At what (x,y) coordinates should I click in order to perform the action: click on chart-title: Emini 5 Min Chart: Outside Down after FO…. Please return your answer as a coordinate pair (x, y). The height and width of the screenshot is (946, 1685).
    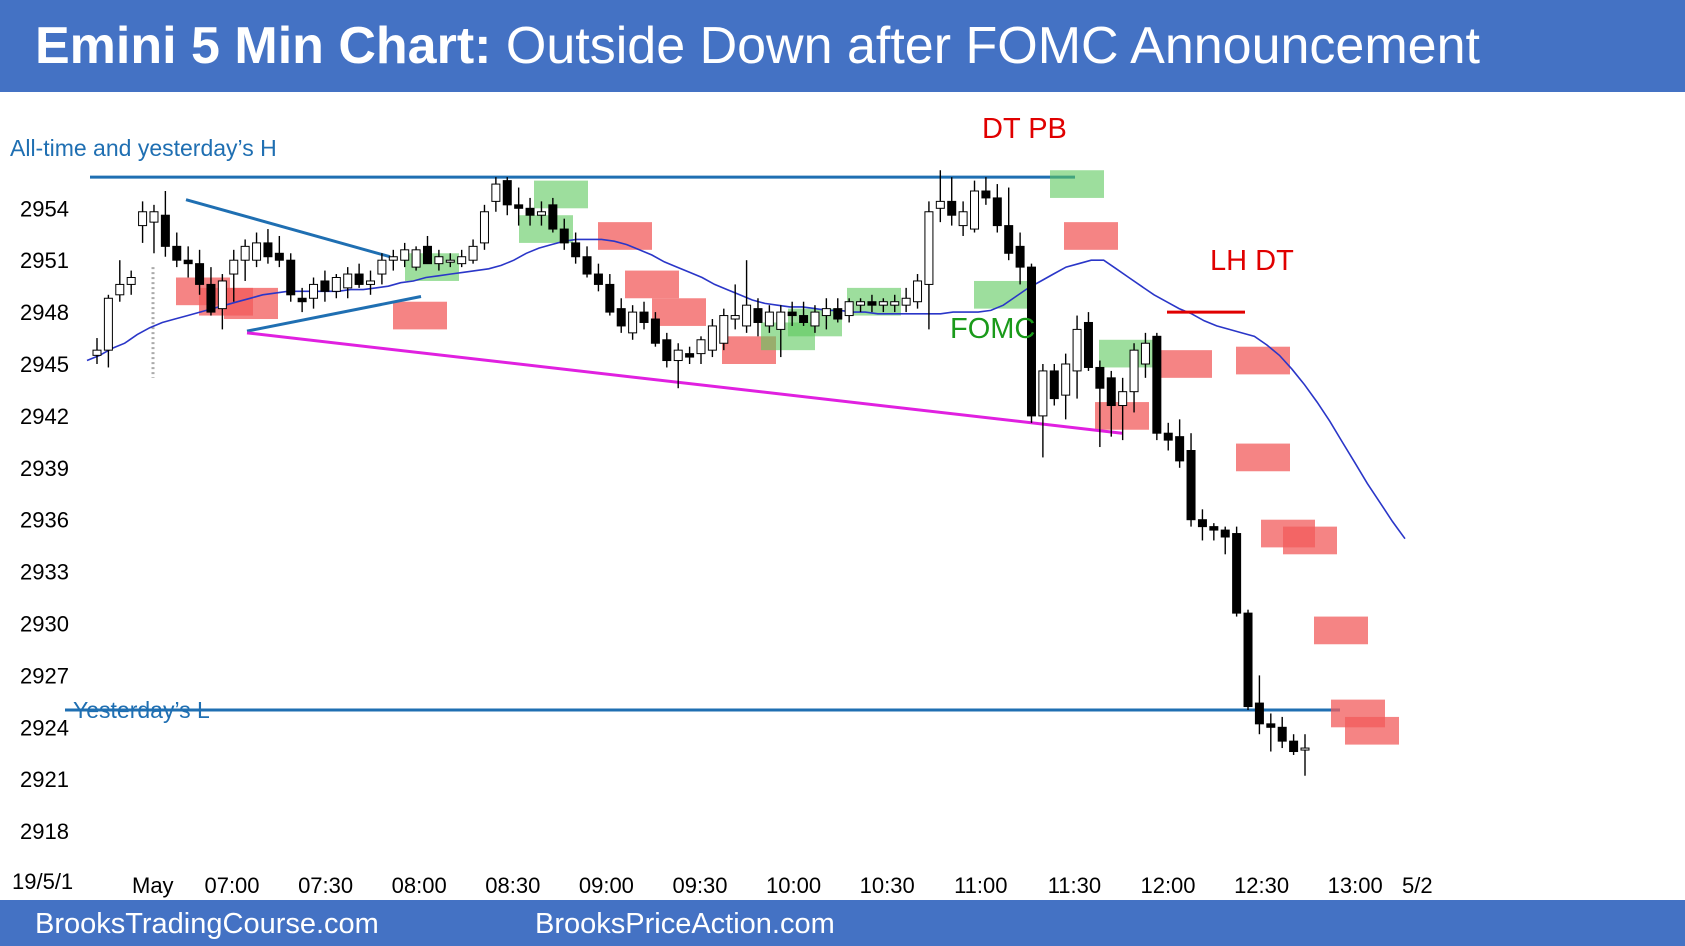
    Looking at the image, I should click on (757, 46).